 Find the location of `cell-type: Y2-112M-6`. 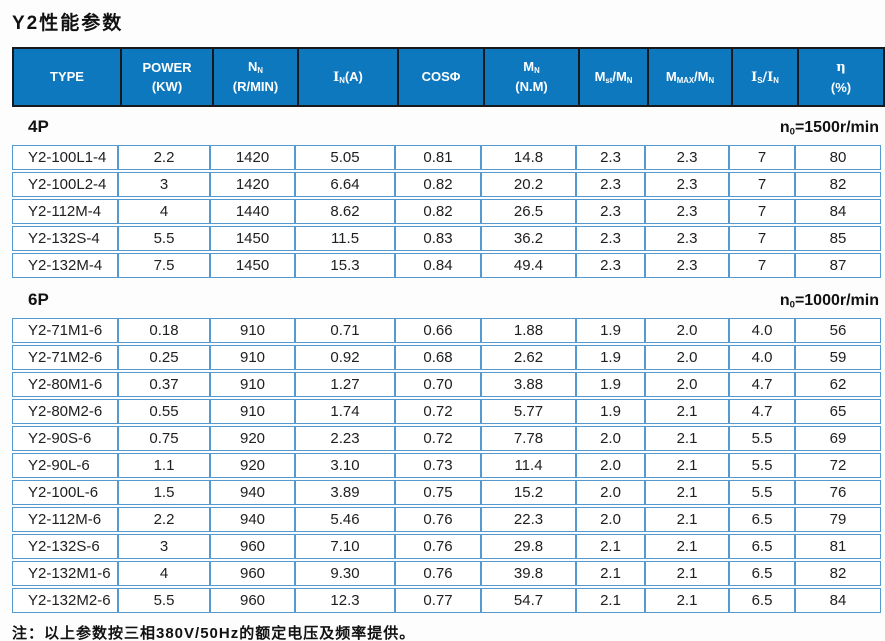

cell-type: Y2-112M-6 is located at coordinates (65, 519).